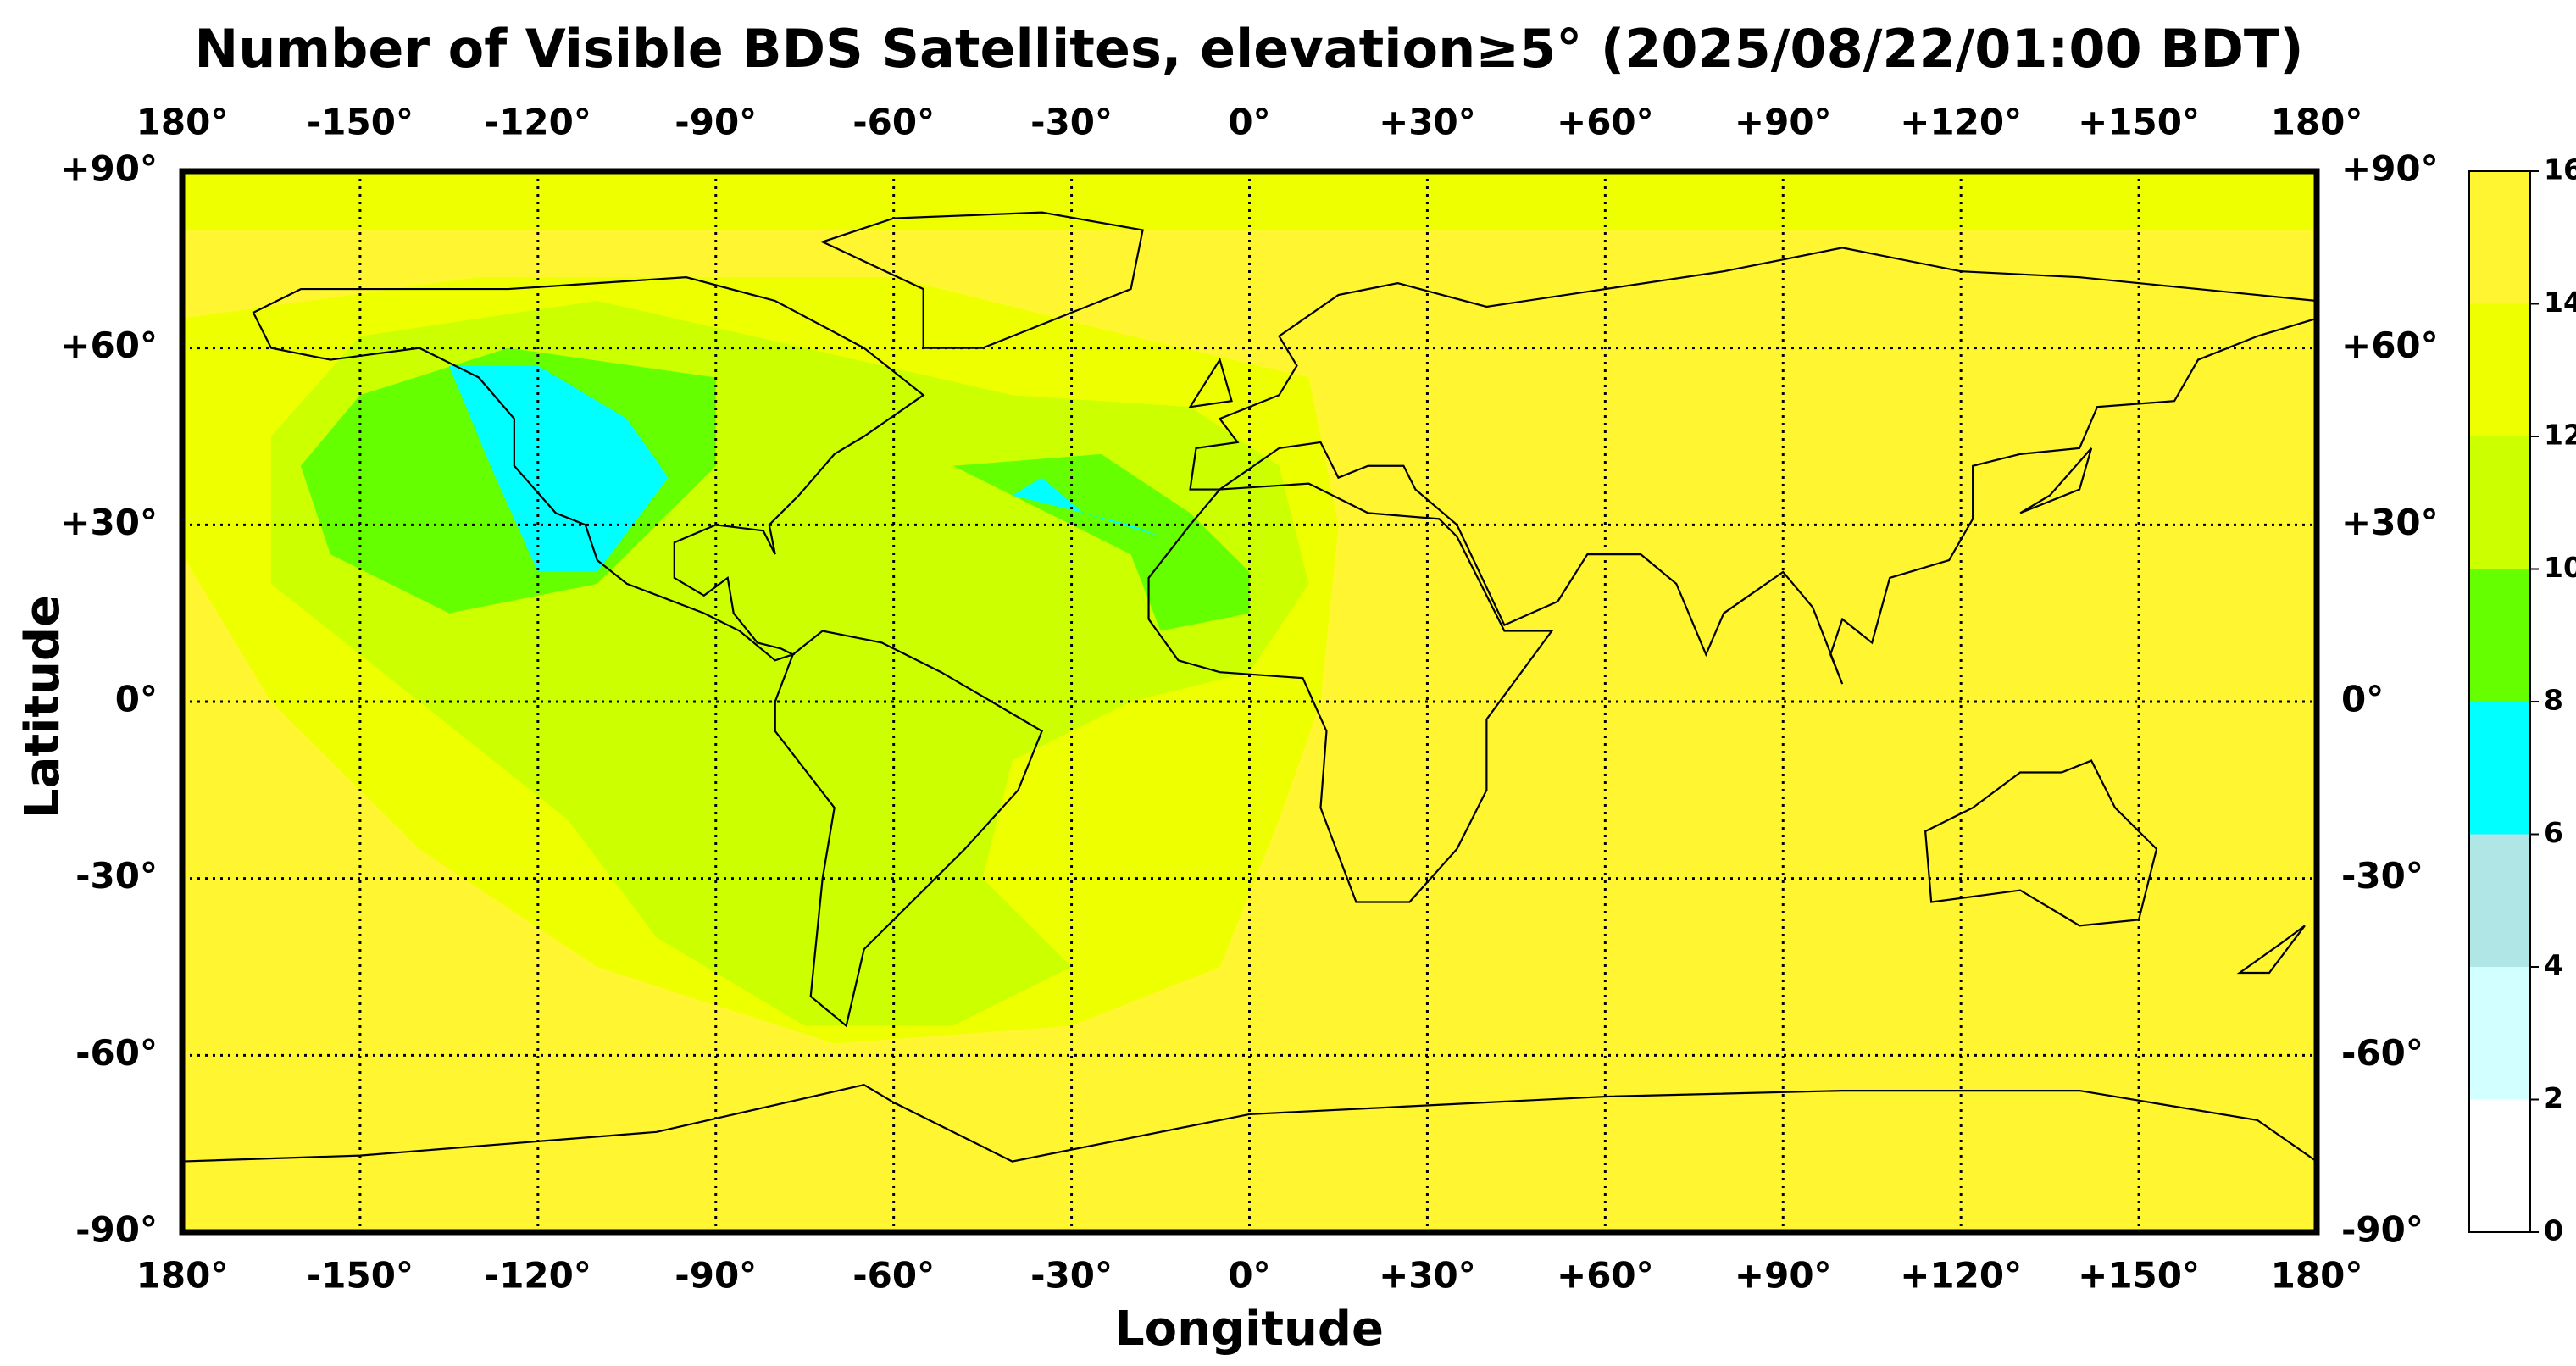 This screenshot has height=1366, width=2576. Describe the element at coordinates (1249, 1329) in the screenshot. I see `x-axis-title: Longitude` at that location.